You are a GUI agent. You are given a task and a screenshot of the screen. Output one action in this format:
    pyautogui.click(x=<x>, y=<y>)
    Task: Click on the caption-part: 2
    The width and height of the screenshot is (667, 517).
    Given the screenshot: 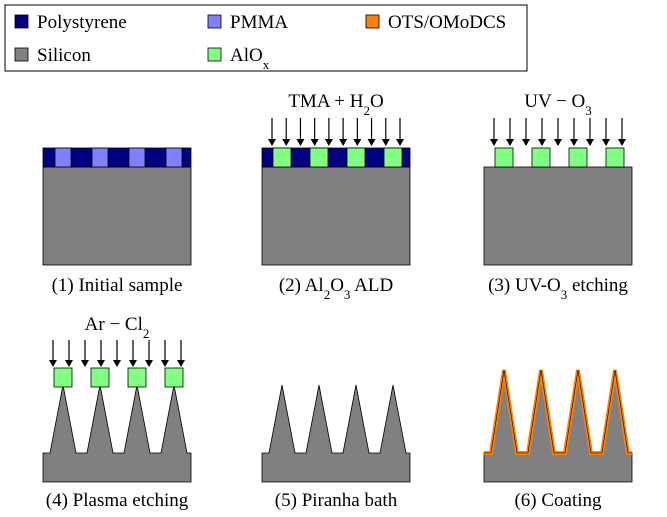 What is the action you would take?
    pyautogui.click(x=327, y=294)
    